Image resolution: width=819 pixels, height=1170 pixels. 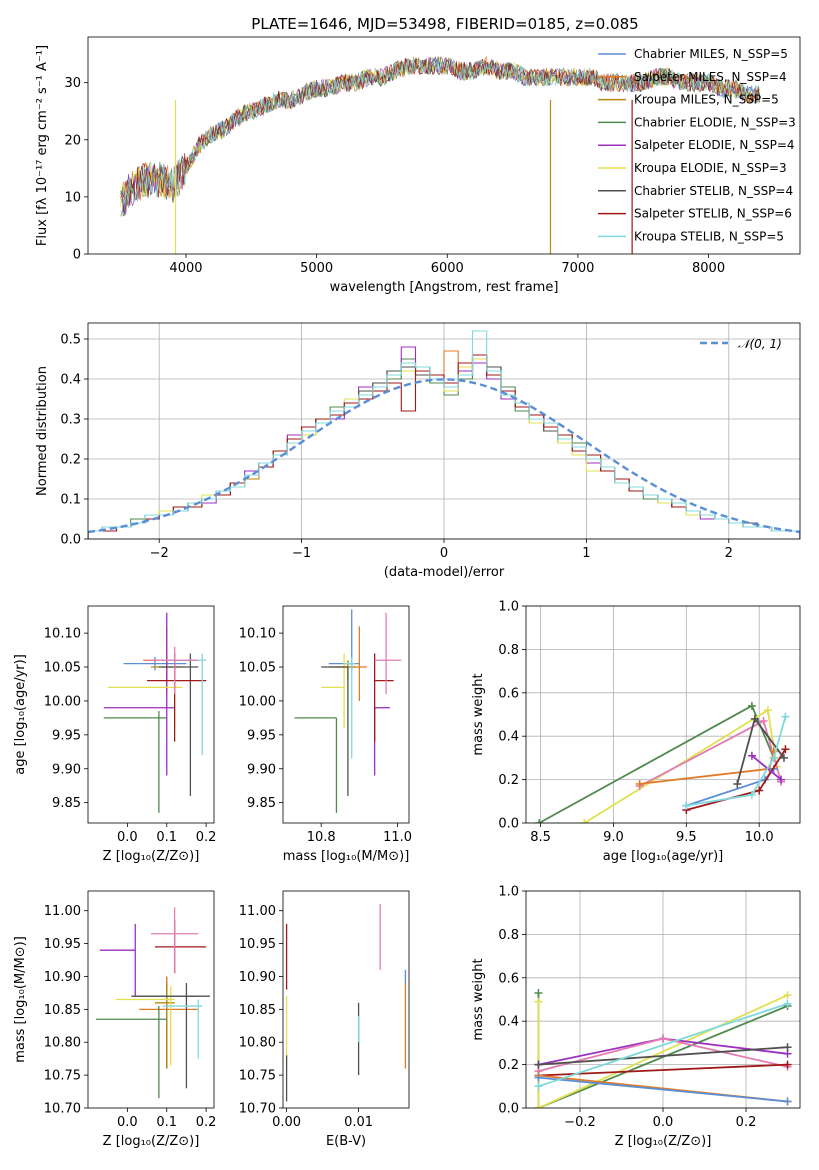 I want to click on y-axis-label: age [log₁₀(age/yr)], so click(x=20, y=714).